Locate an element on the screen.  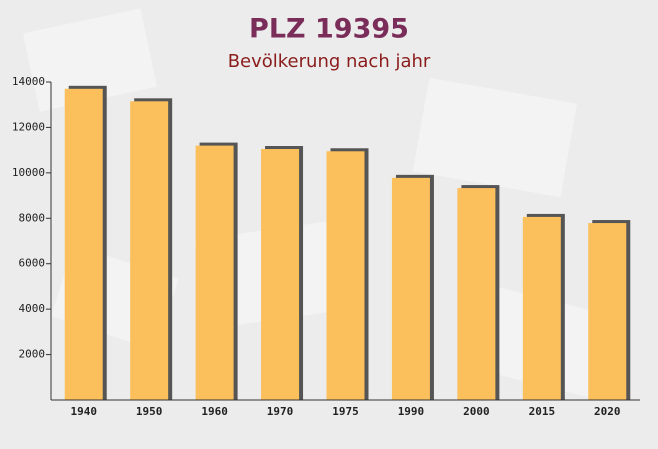
x-tick-label: 2000 is located at coordinates (476, 411).